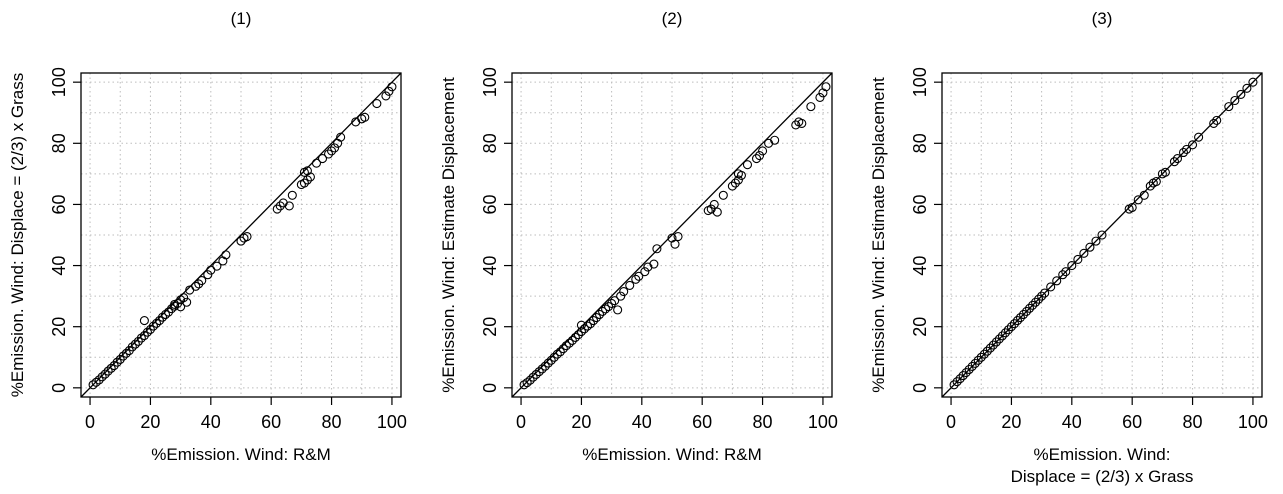  Describe the element at coordinates (150, 422) in the screenshot. I see `x-tick-label: 20` at that location.